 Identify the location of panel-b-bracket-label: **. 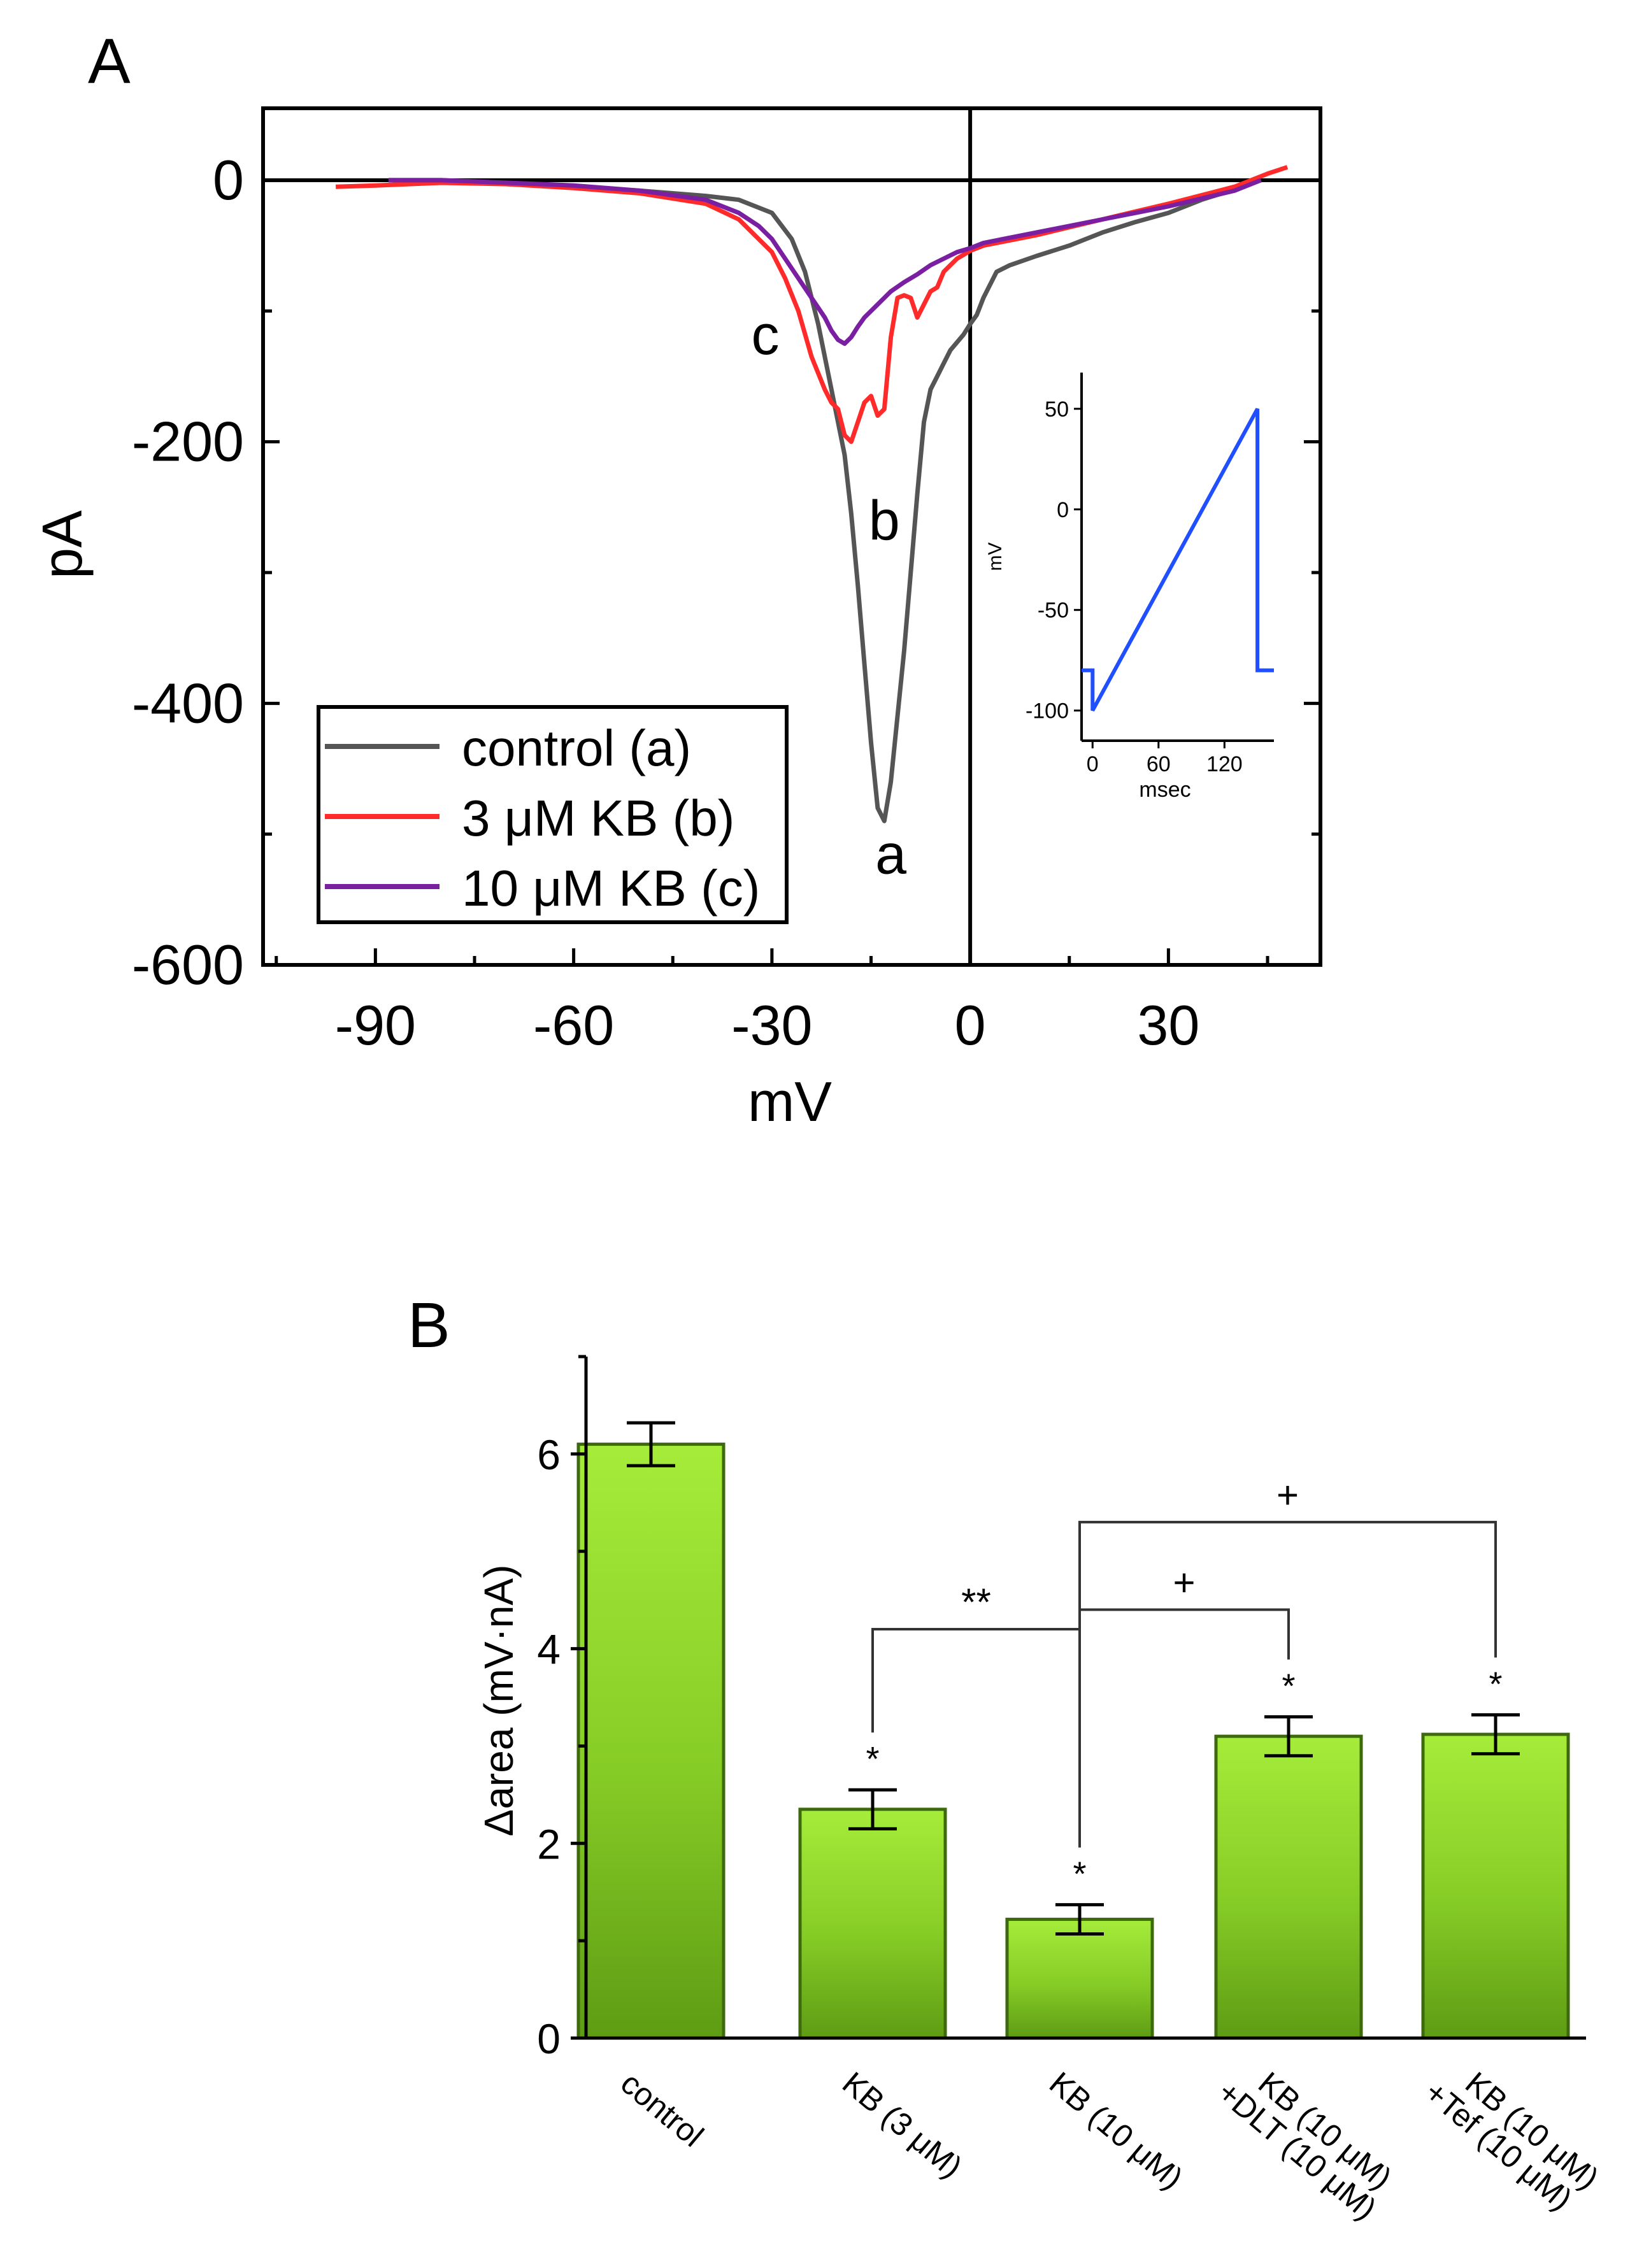
(976, 1602).